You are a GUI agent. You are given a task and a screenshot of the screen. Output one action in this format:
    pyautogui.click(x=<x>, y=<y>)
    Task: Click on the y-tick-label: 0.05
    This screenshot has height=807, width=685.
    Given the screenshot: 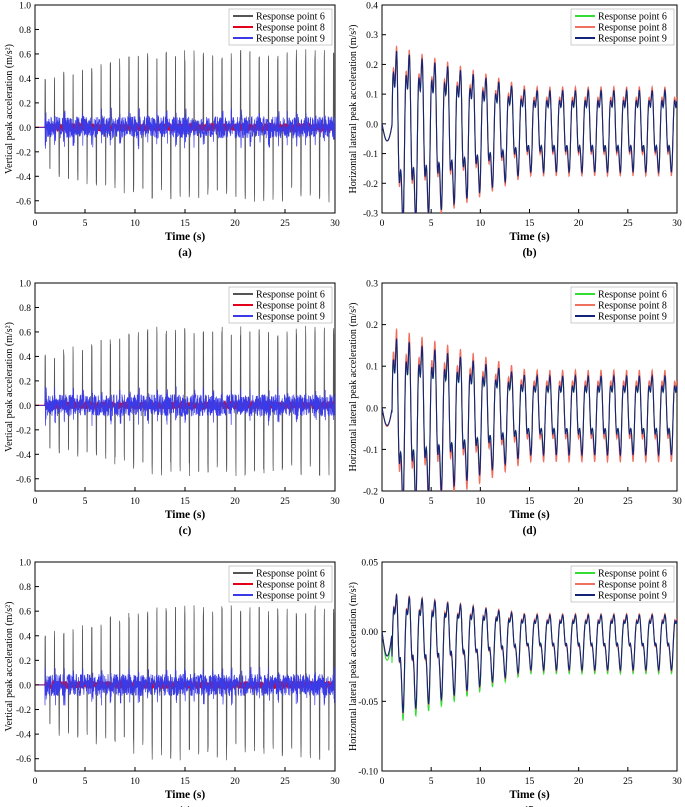 What is the action you would take?
    pyautogui.click(x=369, y=564)
    